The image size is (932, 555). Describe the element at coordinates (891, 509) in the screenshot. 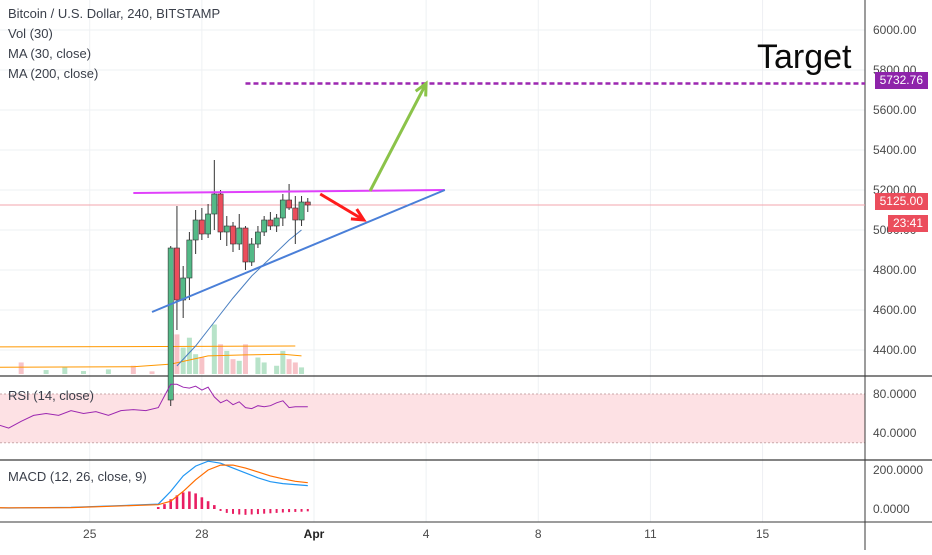

I see `macd-tick-label: 0.0000` at that location.